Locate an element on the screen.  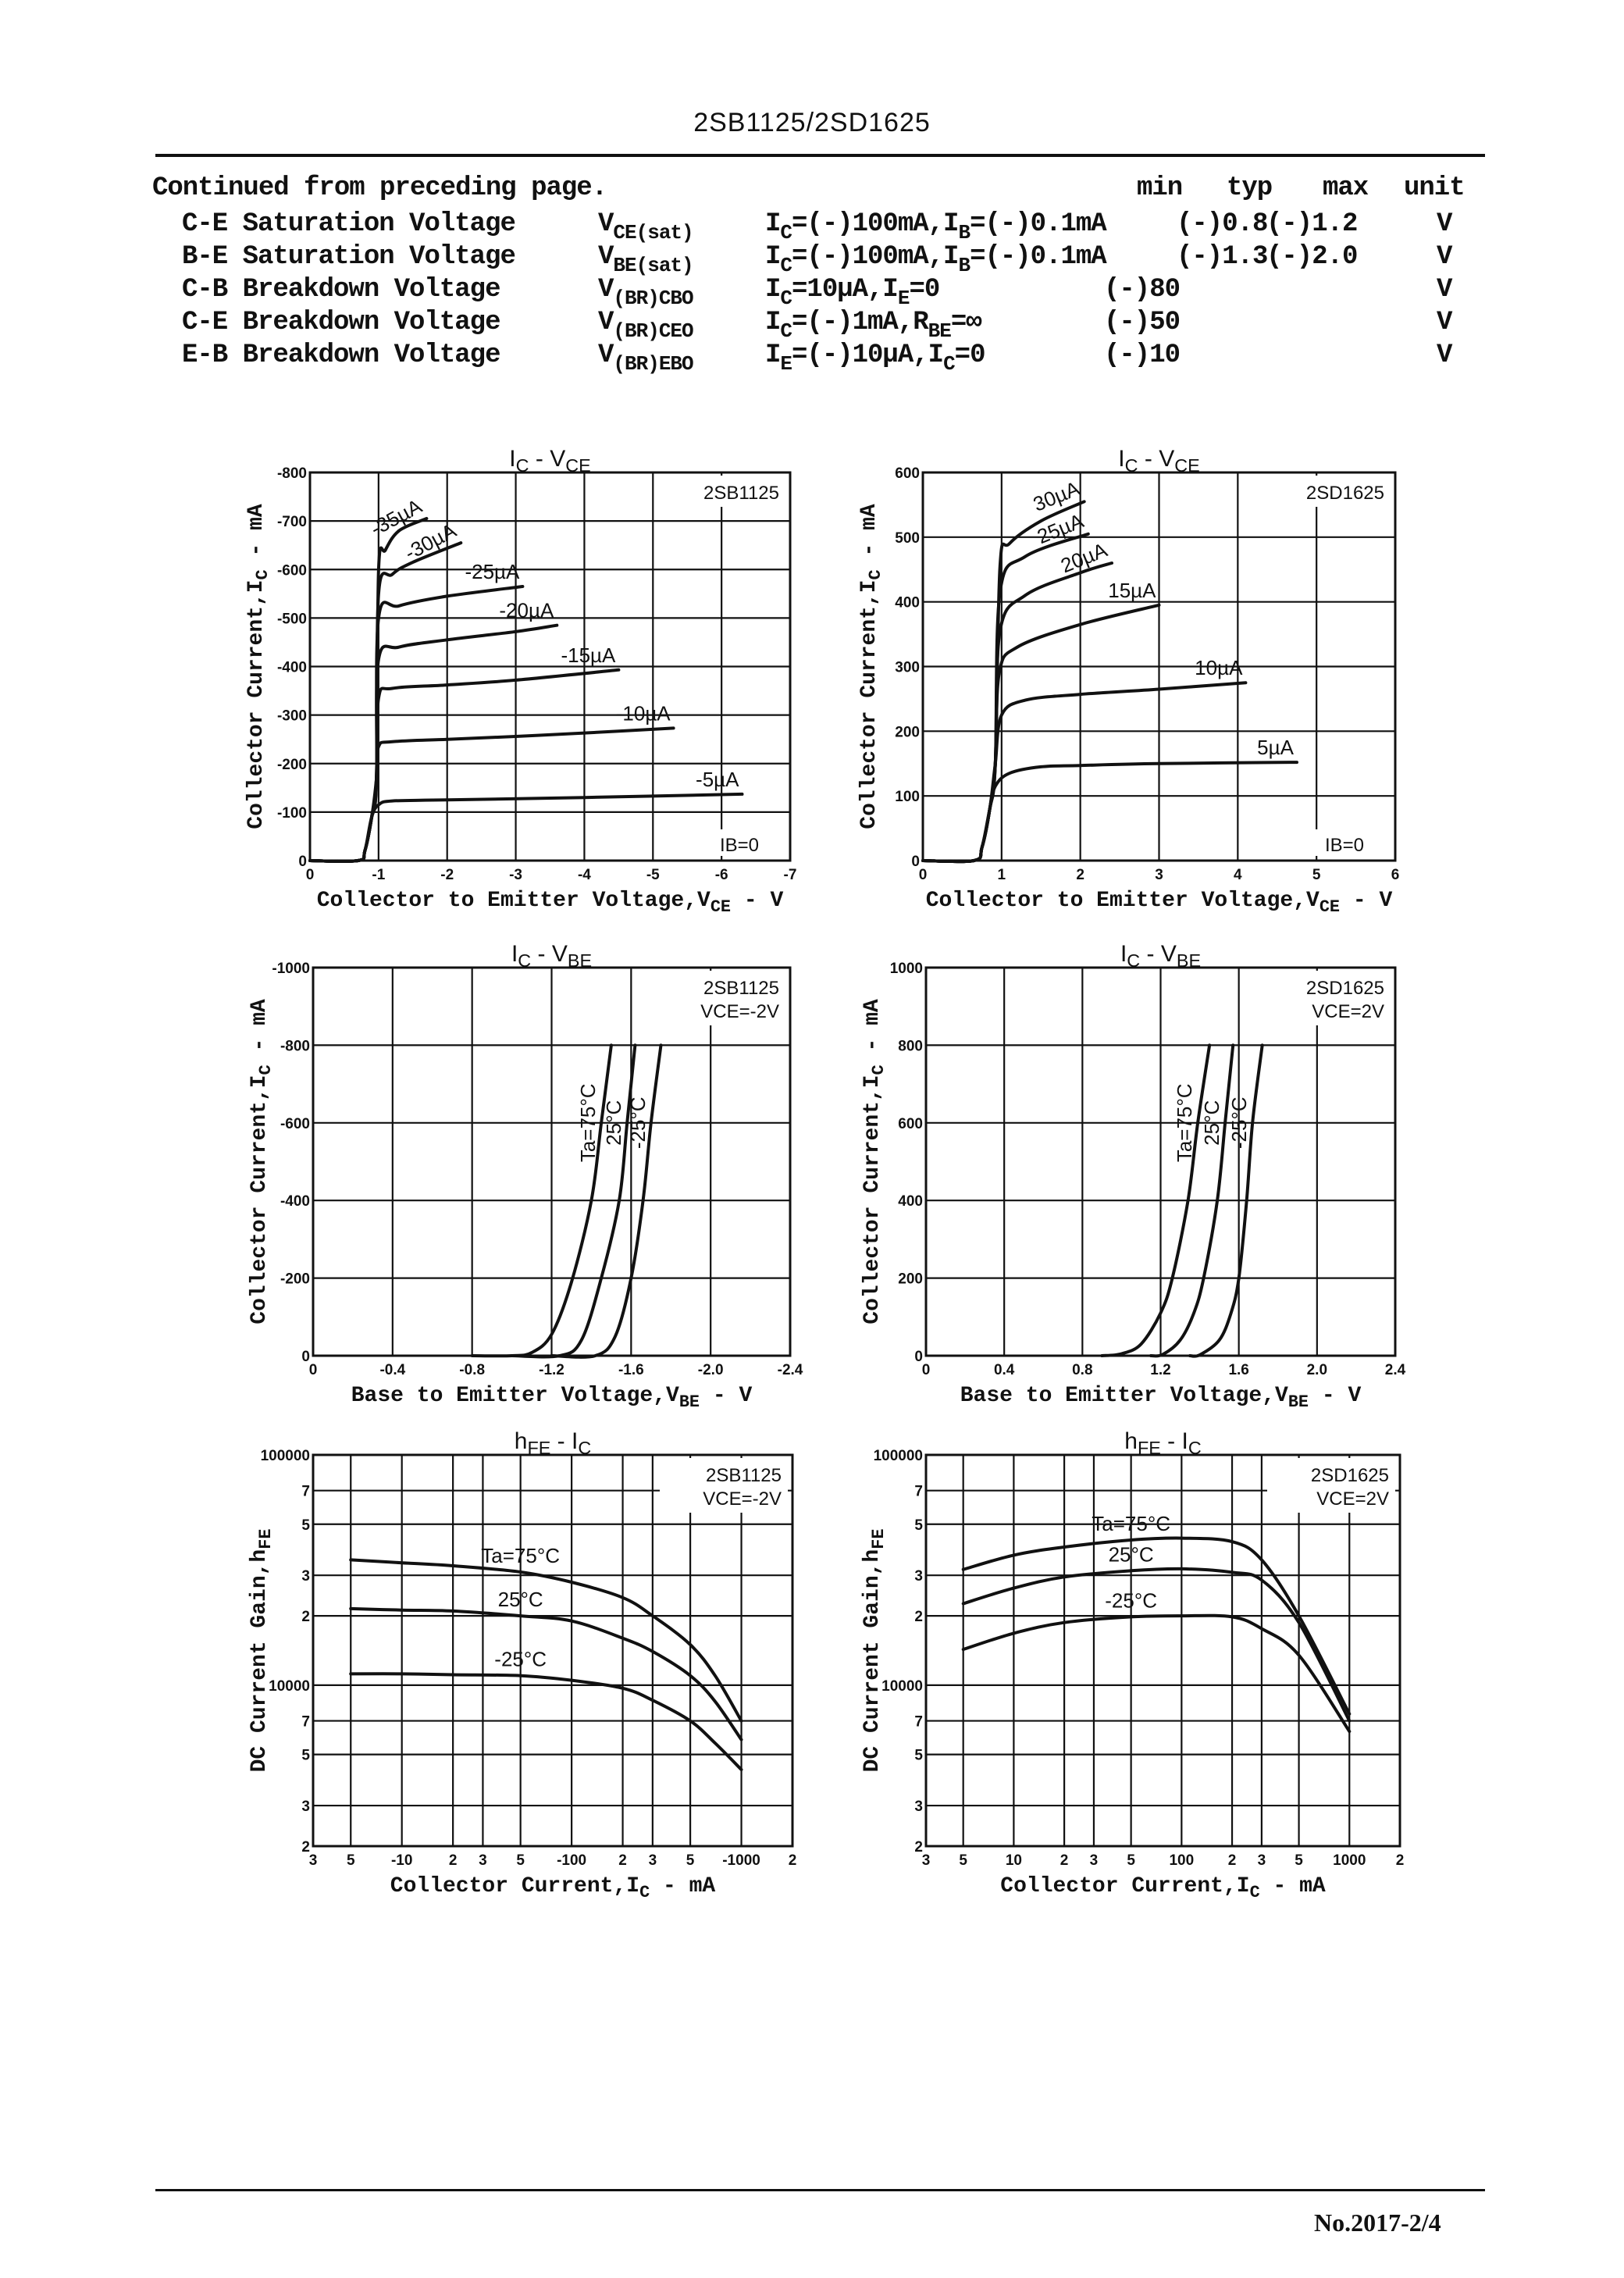
x-tick-label: -2.4 is located at coordinates (790, 1370).